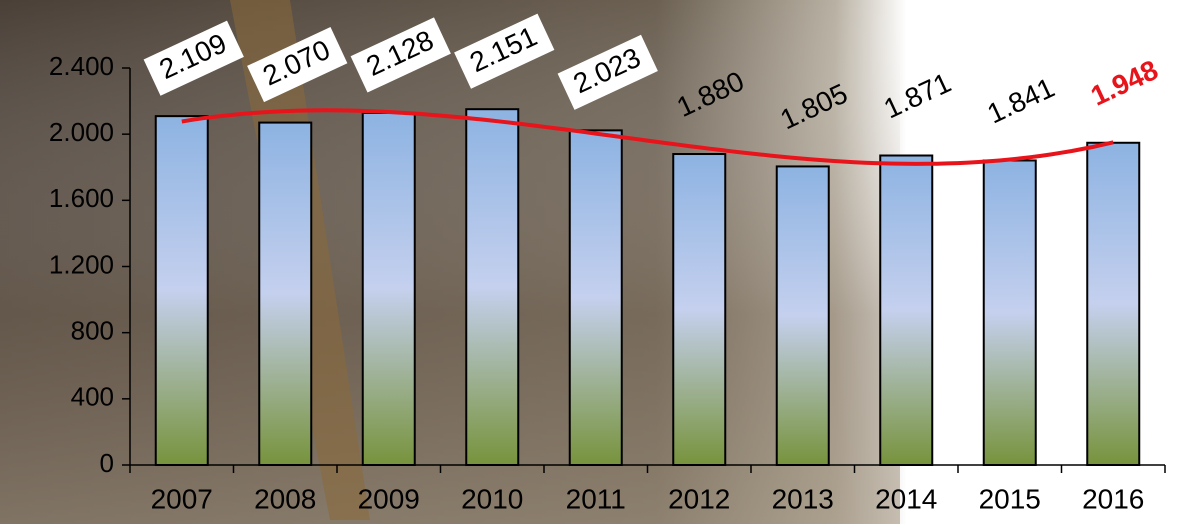 The height and width of the screenshot is (524, 1193). Describe the element at coordinates (182, 498) in the screenshot. I see `x-tick-label: 2007` at that location.